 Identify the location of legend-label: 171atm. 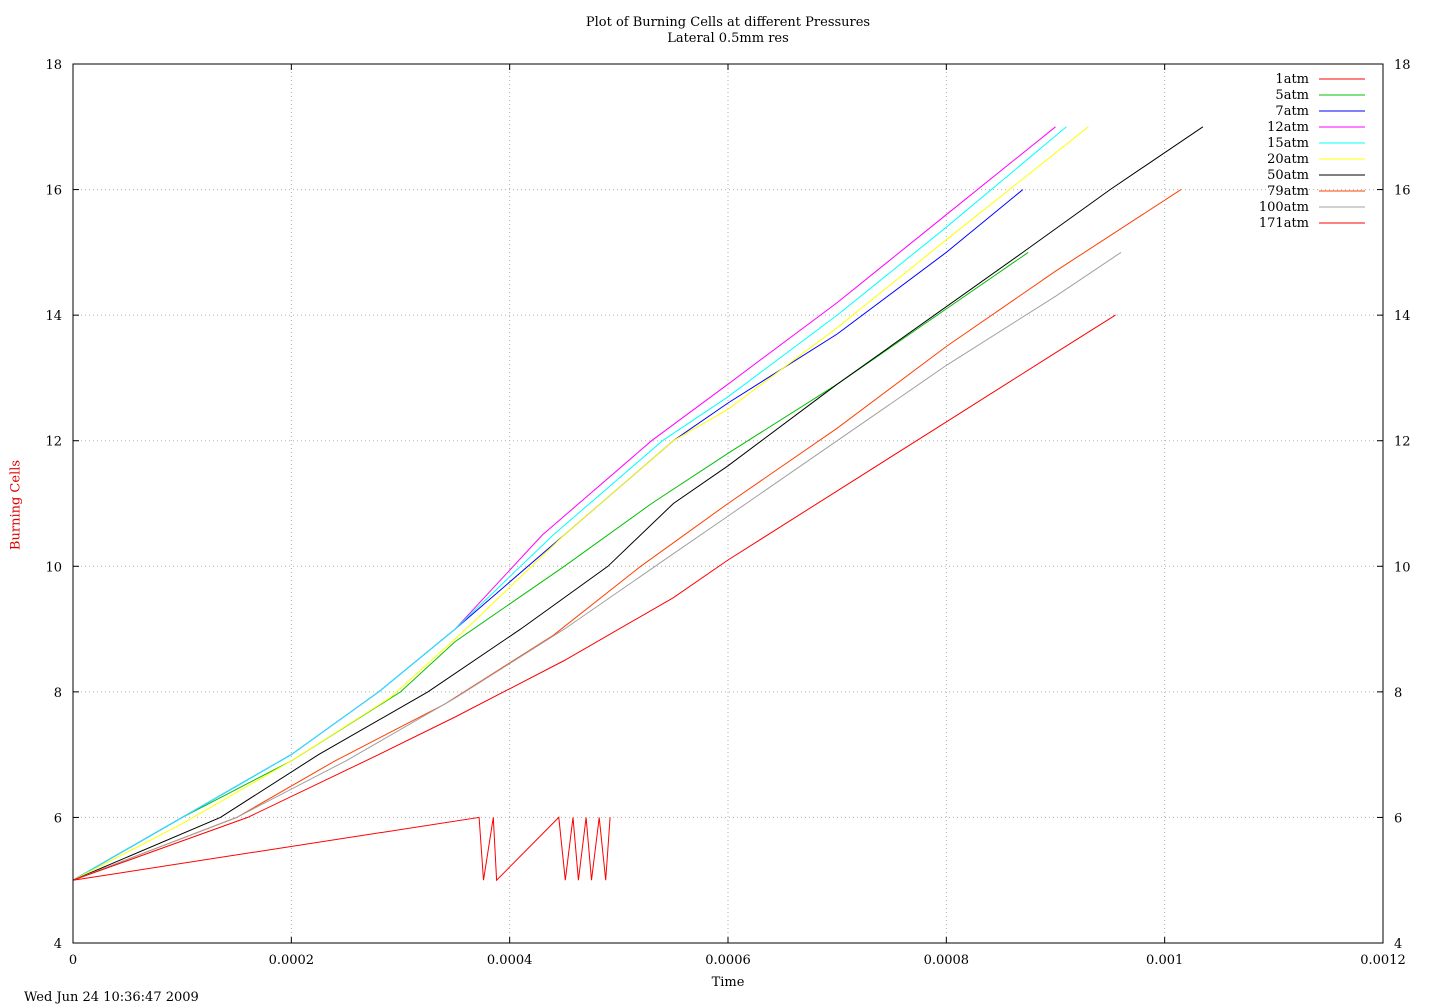
(1284, 223).